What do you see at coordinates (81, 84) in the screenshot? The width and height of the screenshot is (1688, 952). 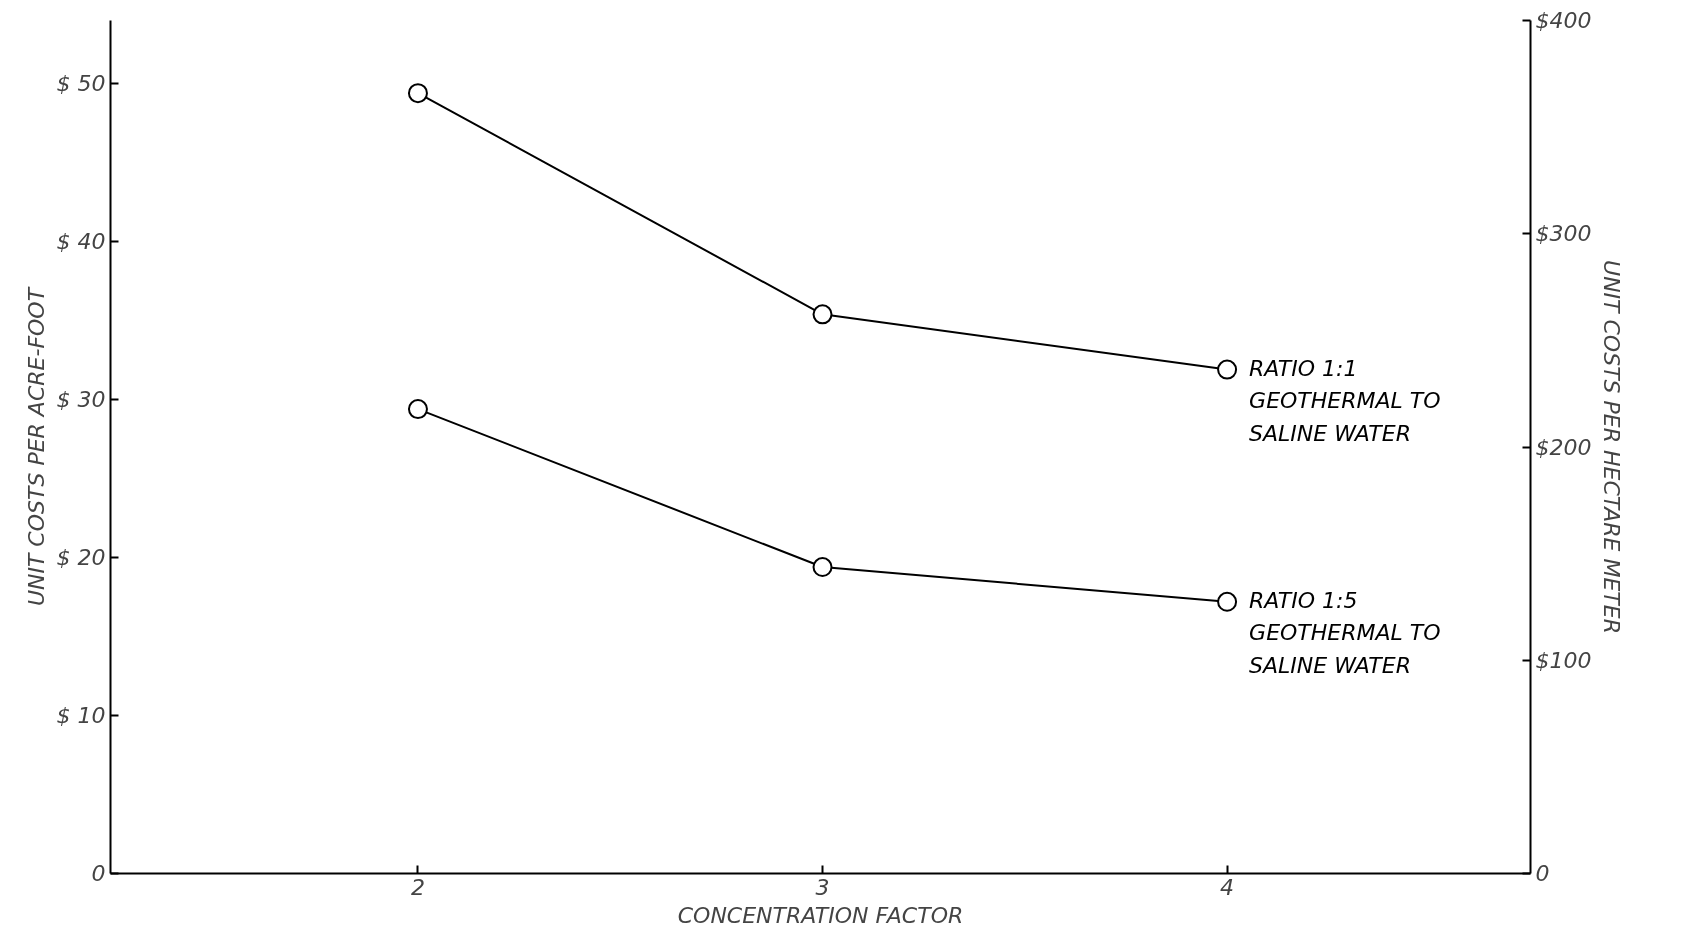 I see `y-tick-label: $ 50` at bounding box center [81, 84].